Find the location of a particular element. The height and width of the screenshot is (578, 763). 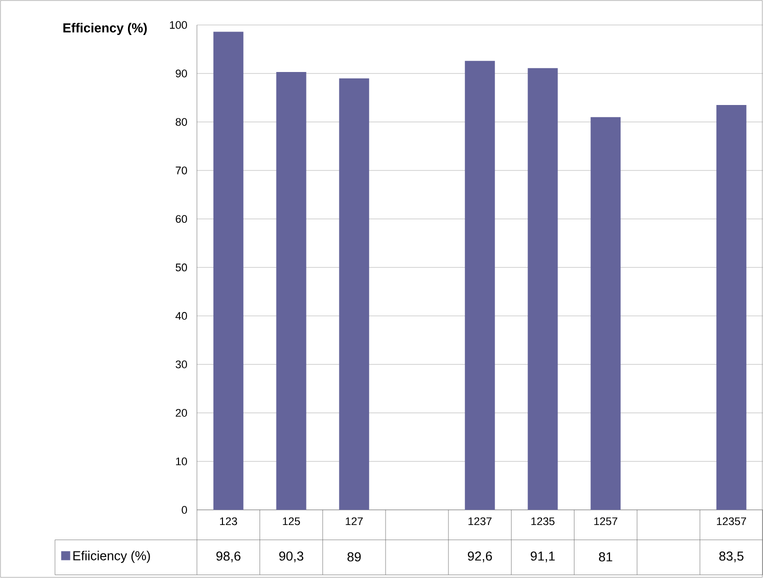

data-label: 91,1 is located at coordinates (542, 557).